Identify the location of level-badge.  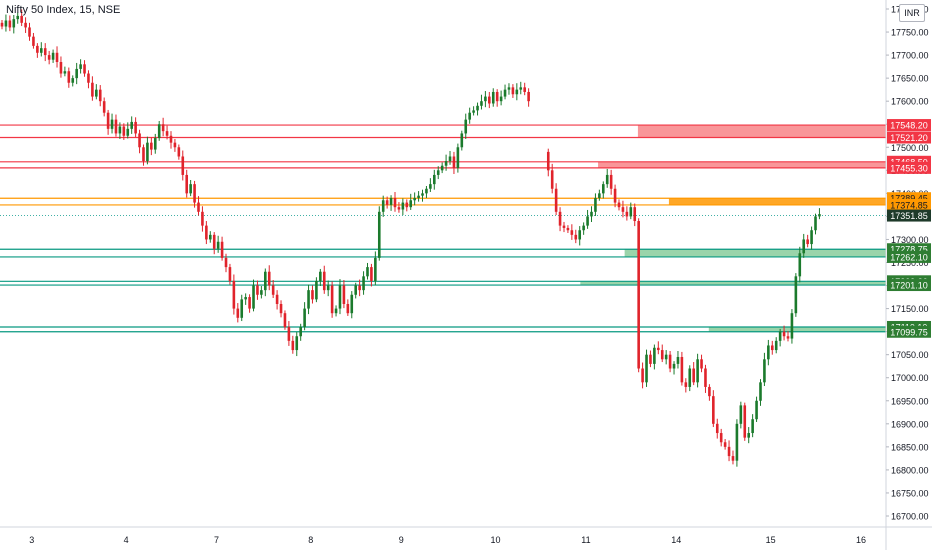
(909, 285).